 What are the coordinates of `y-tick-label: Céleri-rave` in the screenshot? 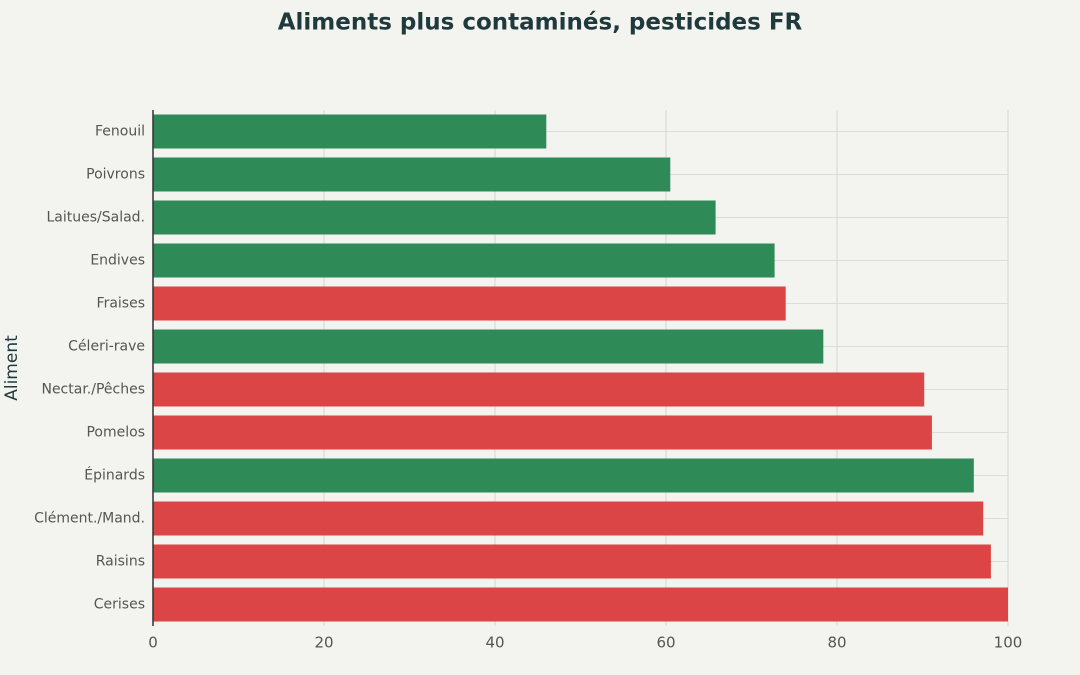 It's located at (106, 347).